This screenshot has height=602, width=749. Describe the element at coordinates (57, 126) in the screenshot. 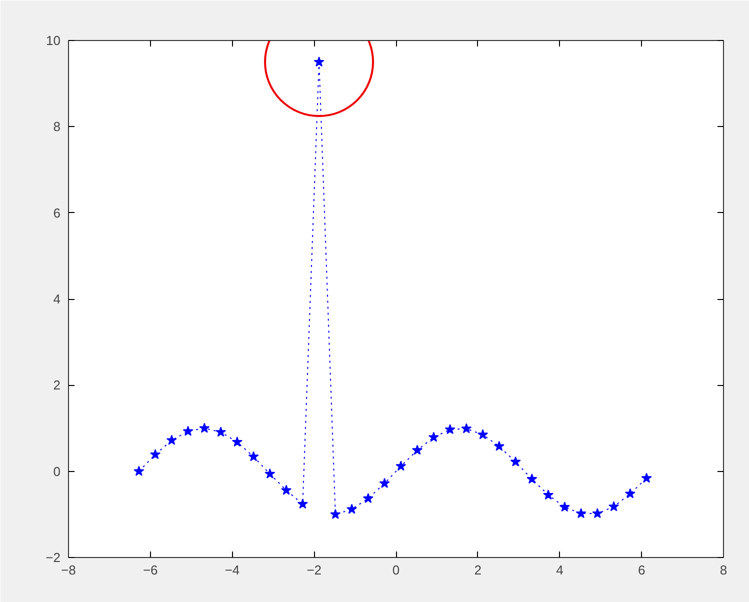

I see `y-tick-label: 8` at that location.